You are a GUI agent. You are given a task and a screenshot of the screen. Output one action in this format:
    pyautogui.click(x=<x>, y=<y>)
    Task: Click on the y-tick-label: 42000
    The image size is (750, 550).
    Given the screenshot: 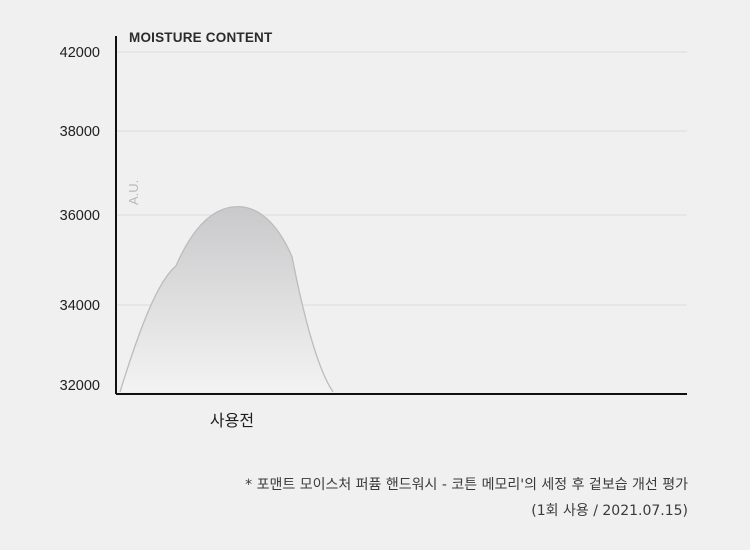 What is the action you would take?
    pyautogui.click(x=80, y=53)
    